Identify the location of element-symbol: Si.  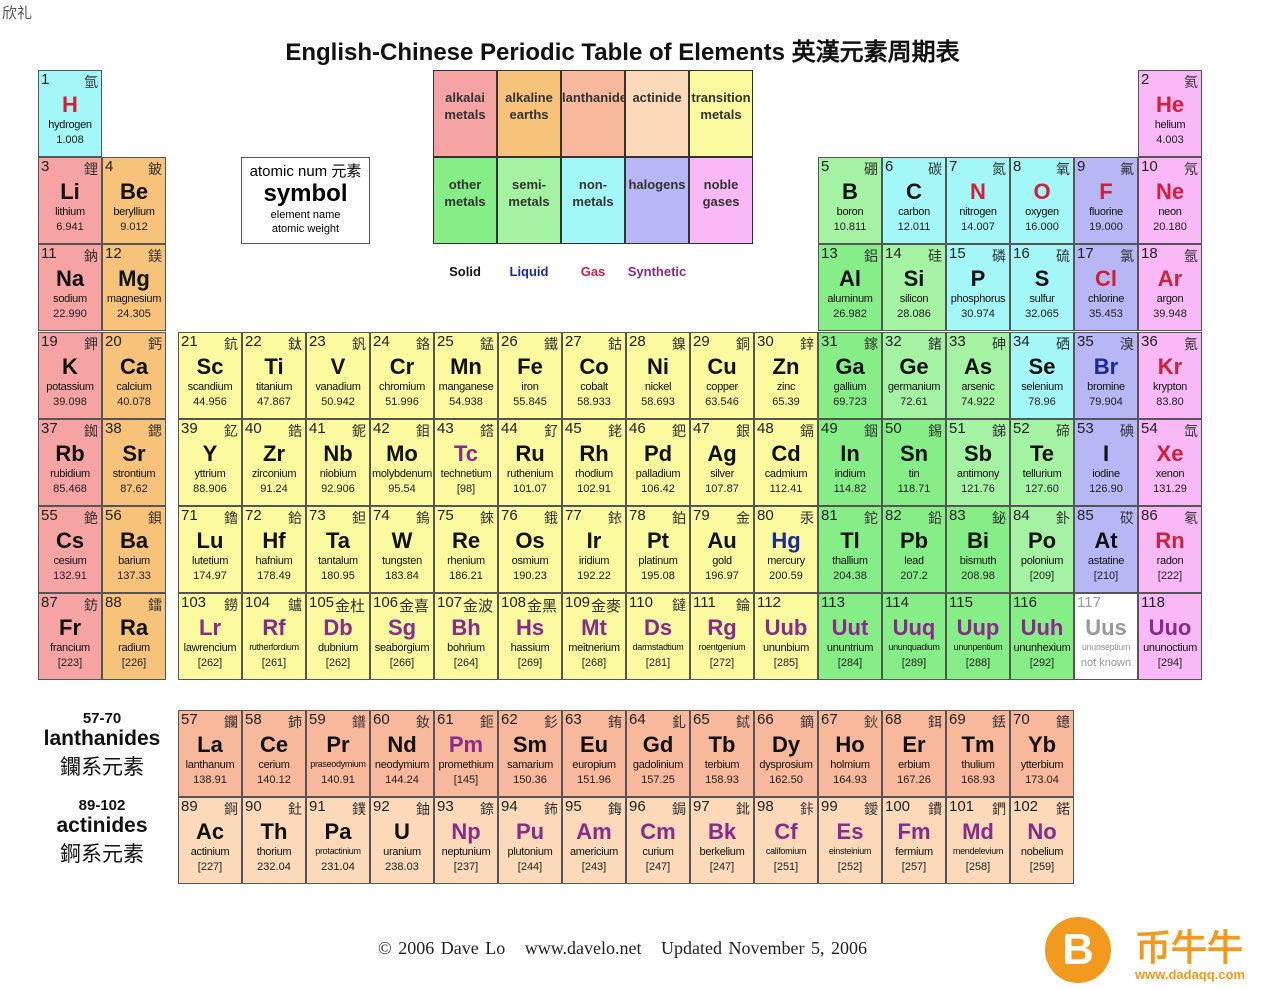
(914, 279).